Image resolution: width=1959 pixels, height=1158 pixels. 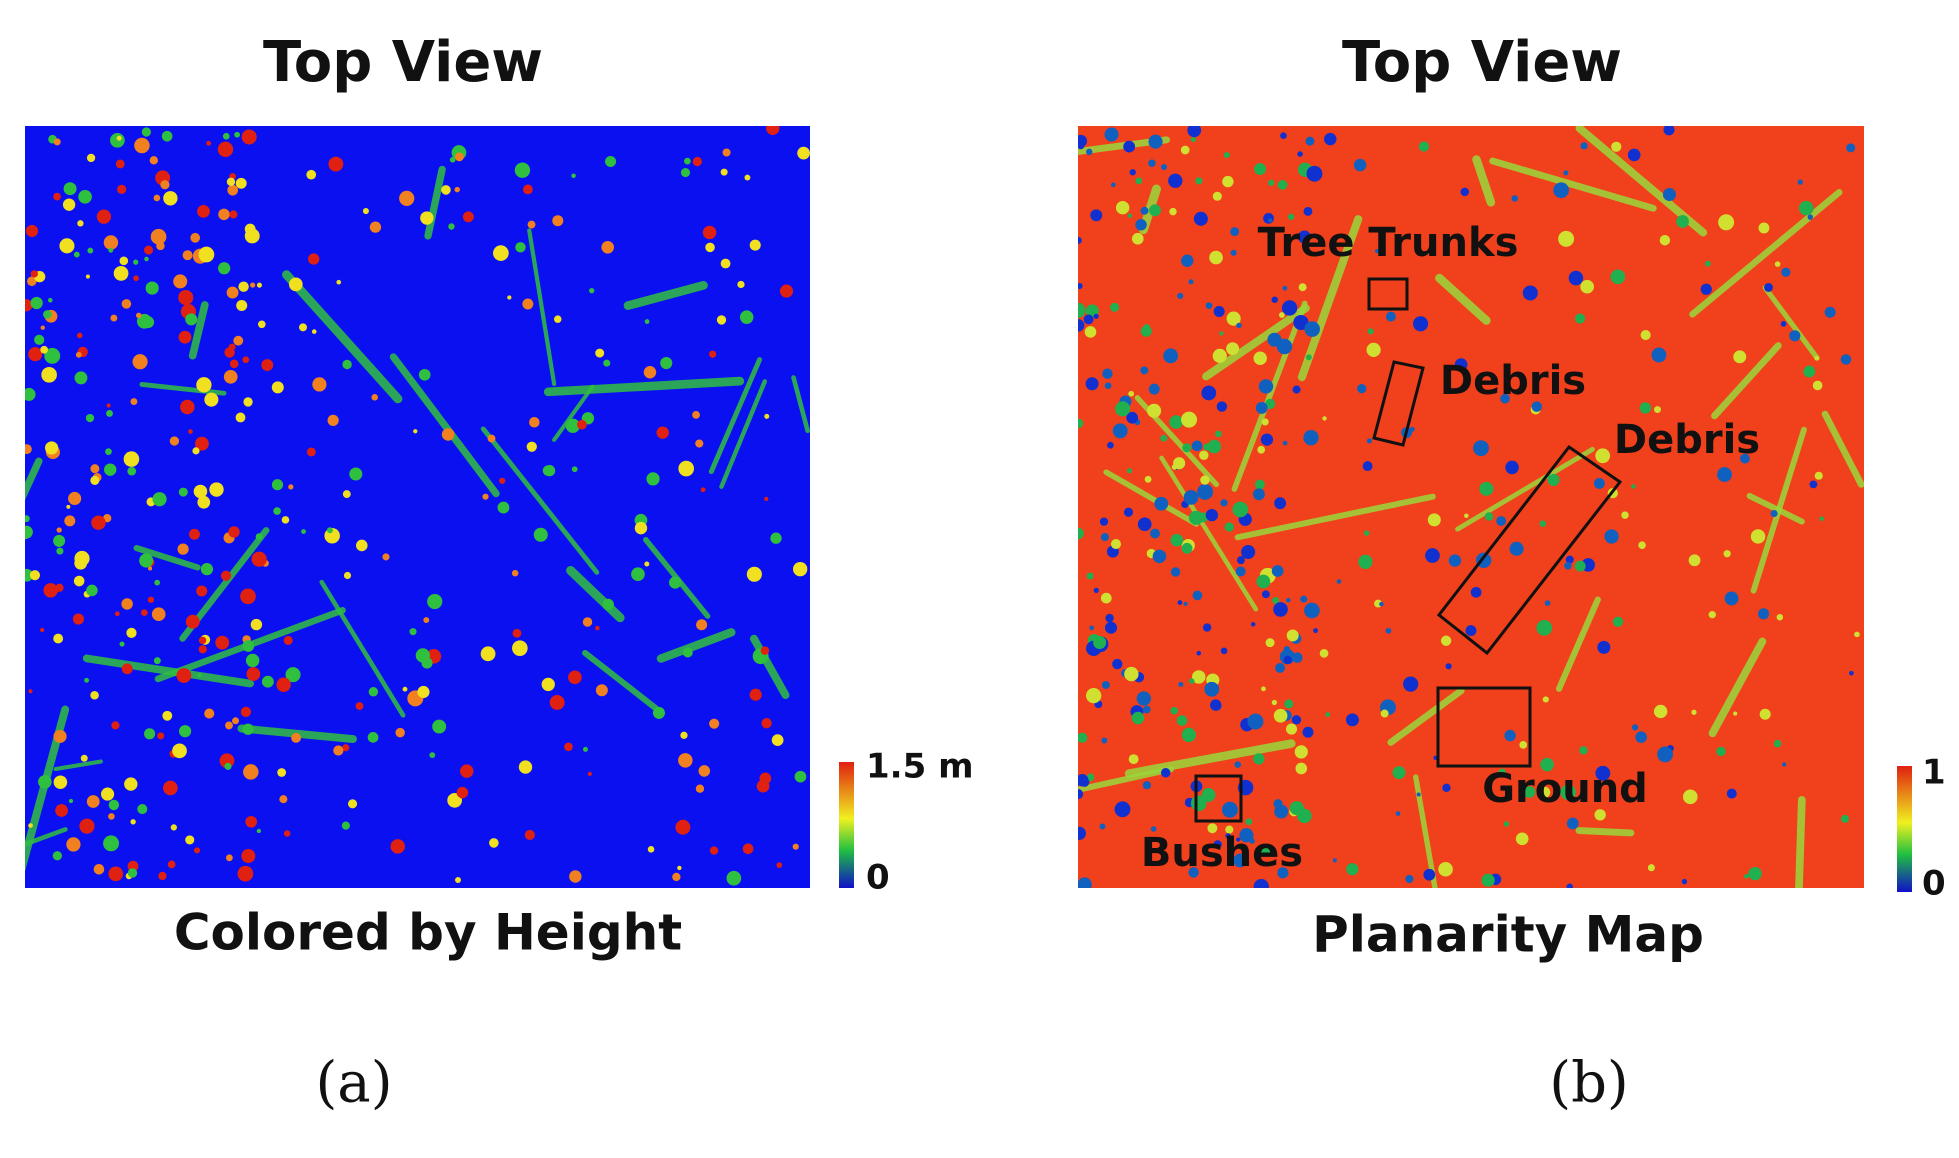 I want to click on colorbar, so click(x=846, y=825).